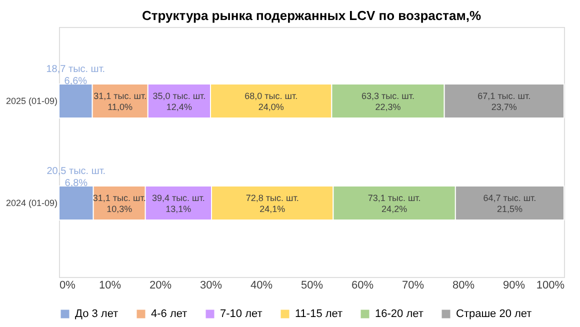 This screenshot has width=580, height=327. What do you see at coordinates (362, 286) in the screenshot?
I see `x-tick-label: 60%` at bounding box center [362, 286].